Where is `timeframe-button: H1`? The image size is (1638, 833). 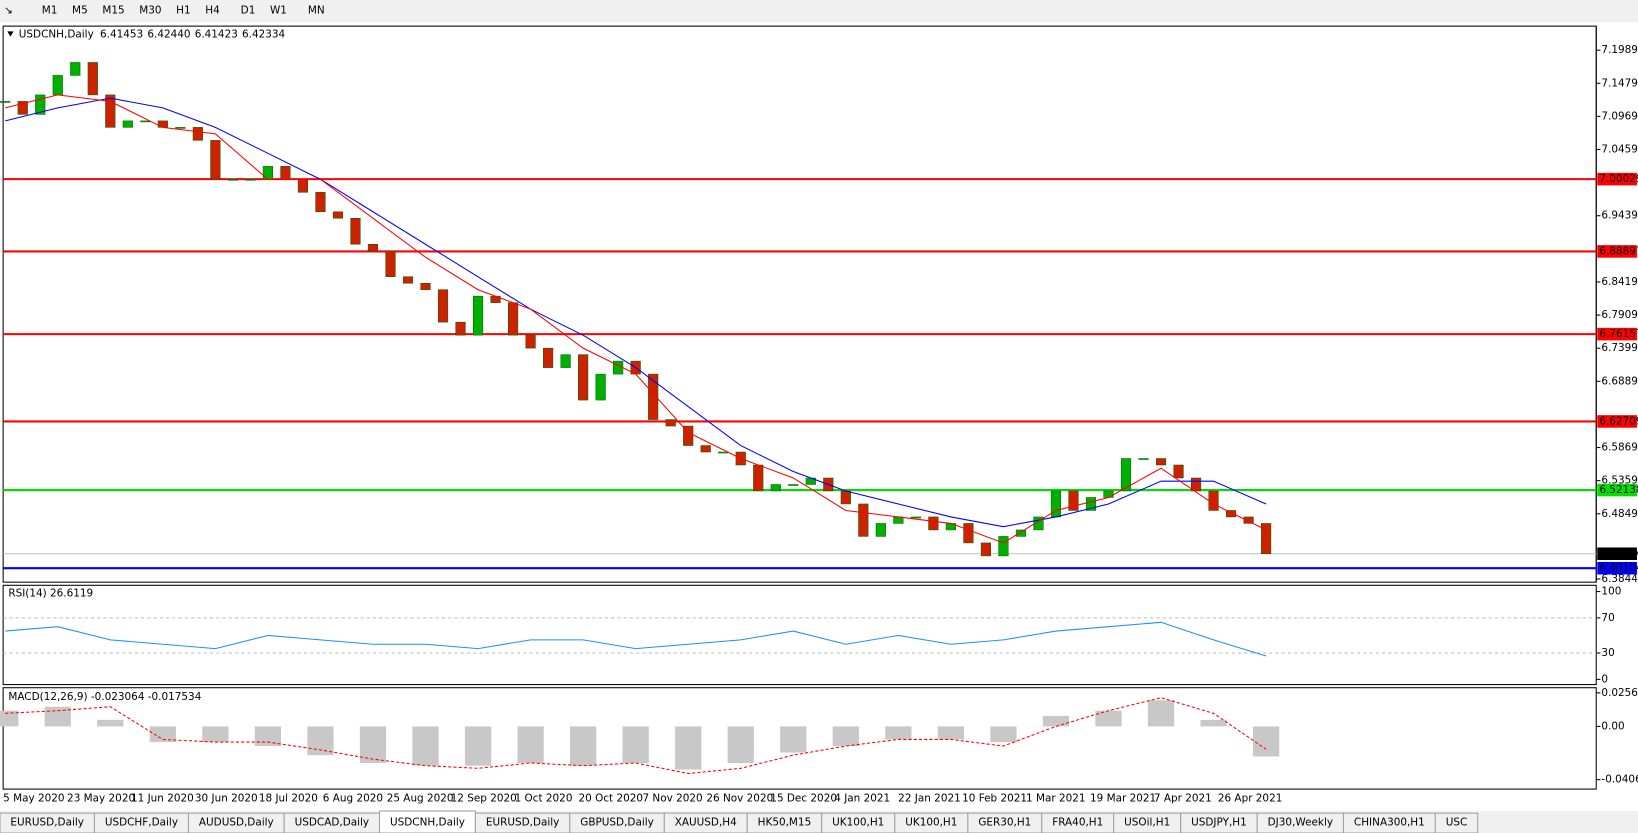
timeframe-button: H1 is located at coordinates (183, 10).